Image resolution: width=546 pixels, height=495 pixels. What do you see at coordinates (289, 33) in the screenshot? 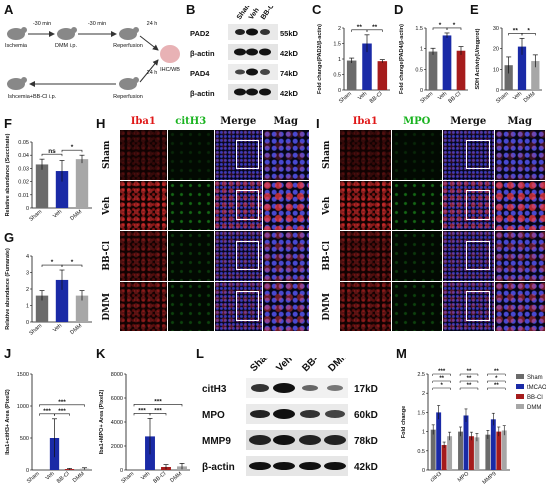
I see `size-label: 55kD` at bounding box center [289, 33].